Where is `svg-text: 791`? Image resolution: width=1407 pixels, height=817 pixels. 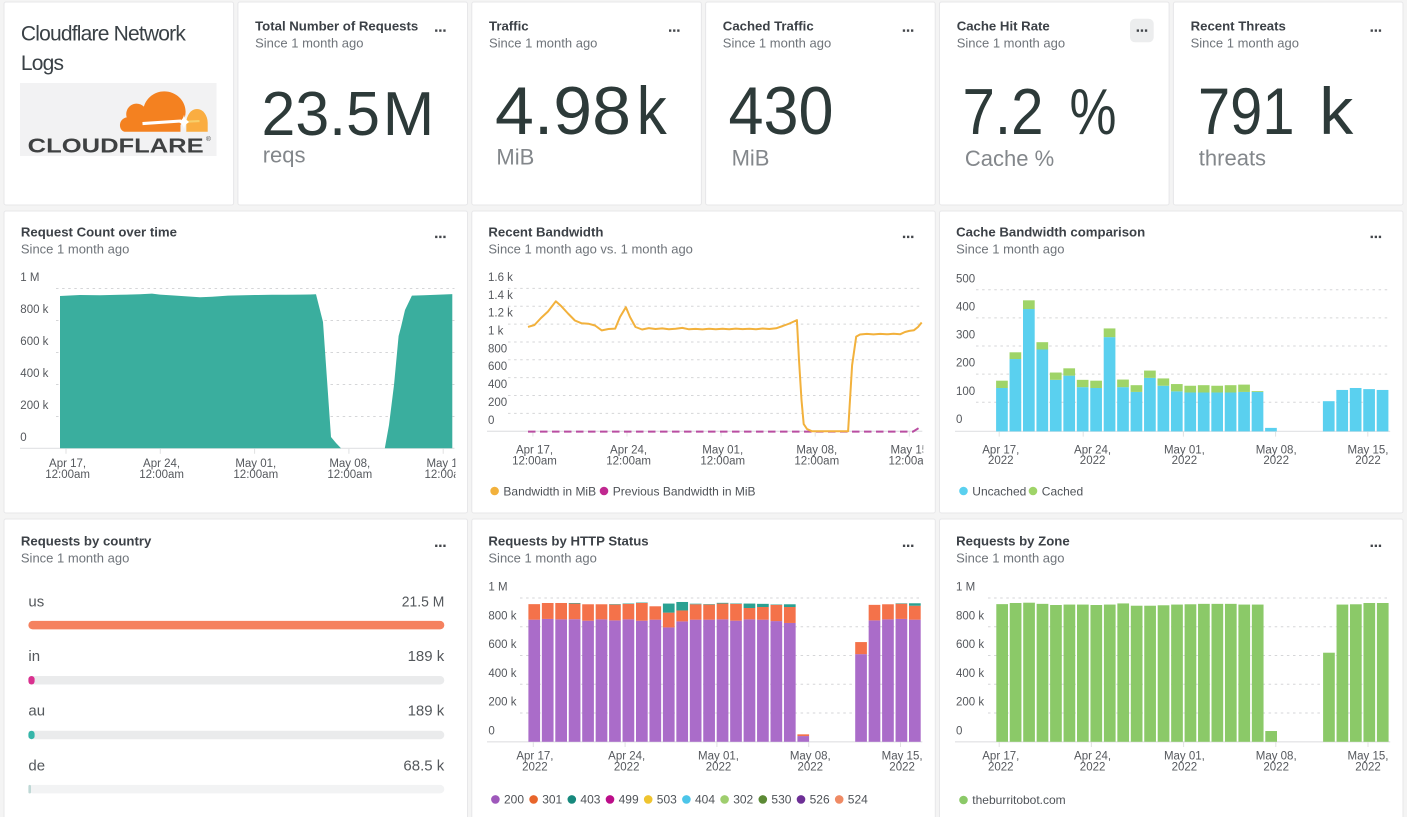 svg-text: 791 is located at coordinates (1246, 111).